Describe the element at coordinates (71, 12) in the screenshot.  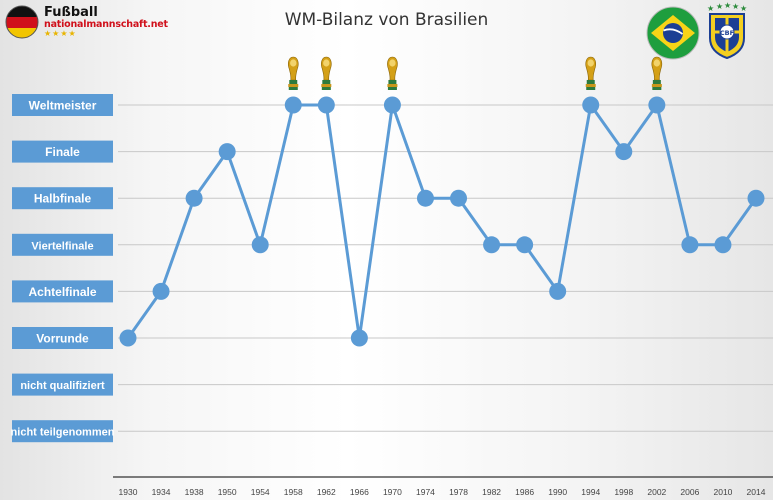
I see `logo-title: Fußball` at that location.